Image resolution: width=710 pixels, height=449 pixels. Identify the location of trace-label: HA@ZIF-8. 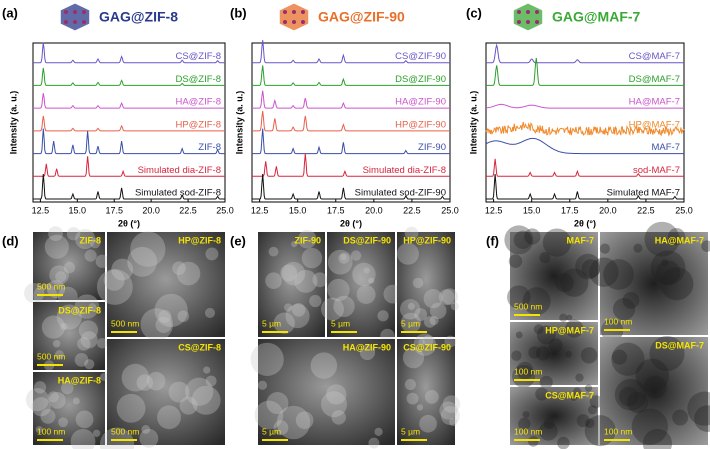
(198, 102).